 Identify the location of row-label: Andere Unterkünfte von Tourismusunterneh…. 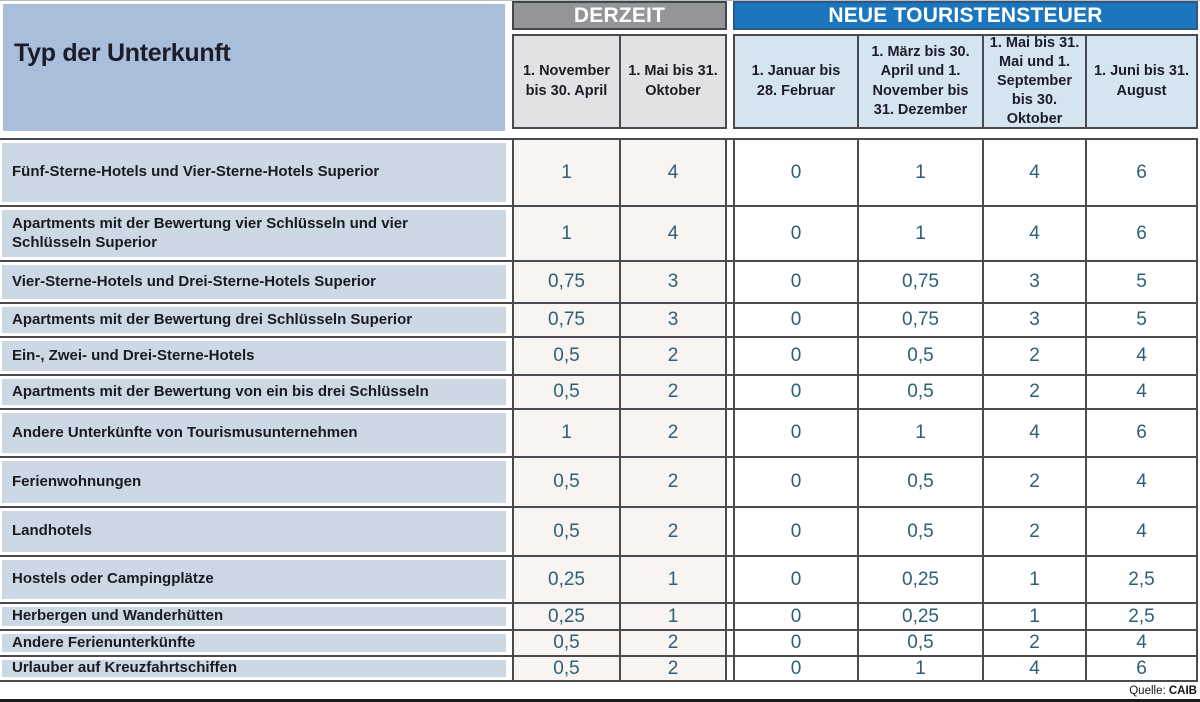
(256, 433).